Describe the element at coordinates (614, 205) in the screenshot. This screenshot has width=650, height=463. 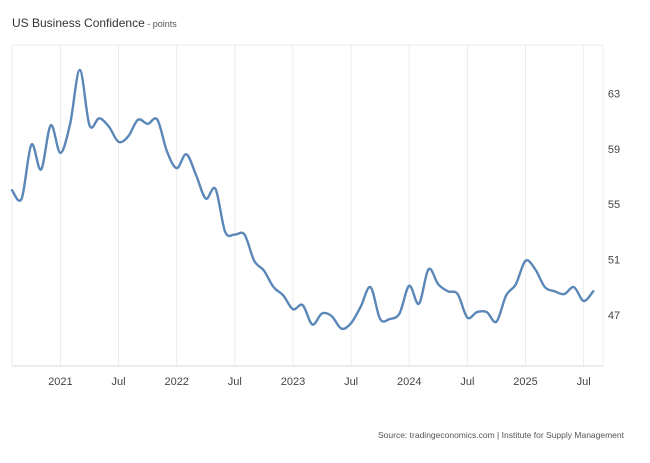
I see `y-tick-label: 55` at that location.